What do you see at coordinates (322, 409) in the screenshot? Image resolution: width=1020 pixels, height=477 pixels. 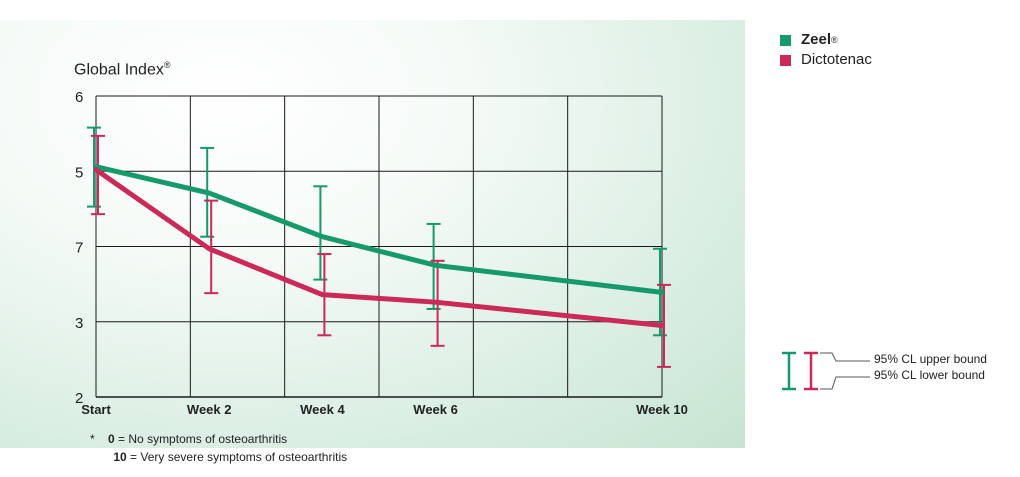 I see `x-tick-label: Week 4` at bounding box center [322, 409].